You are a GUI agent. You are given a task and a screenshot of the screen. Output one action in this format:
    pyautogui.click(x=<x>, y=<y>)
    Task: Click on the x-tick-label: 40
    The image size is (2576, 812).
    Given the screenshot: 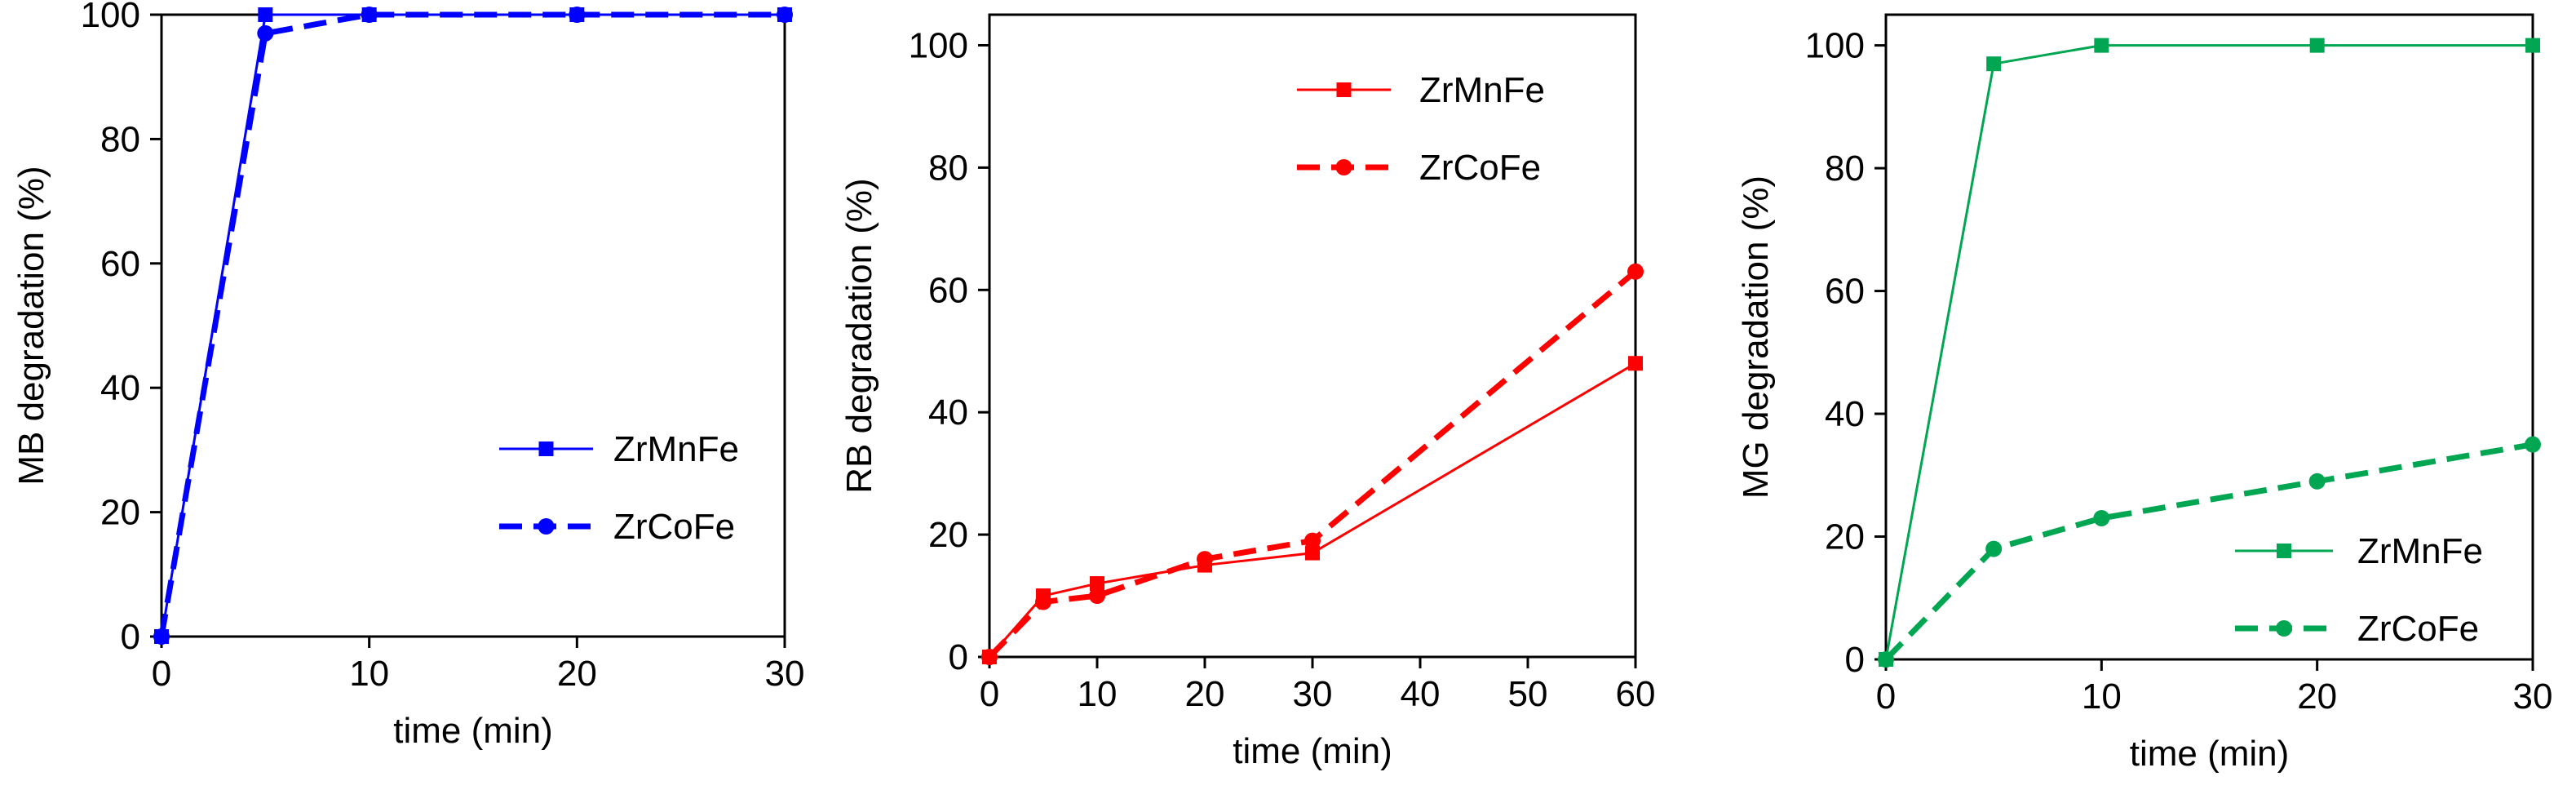 What is the action you would take?
    pyautogui.click(x=1421, y=694)
    